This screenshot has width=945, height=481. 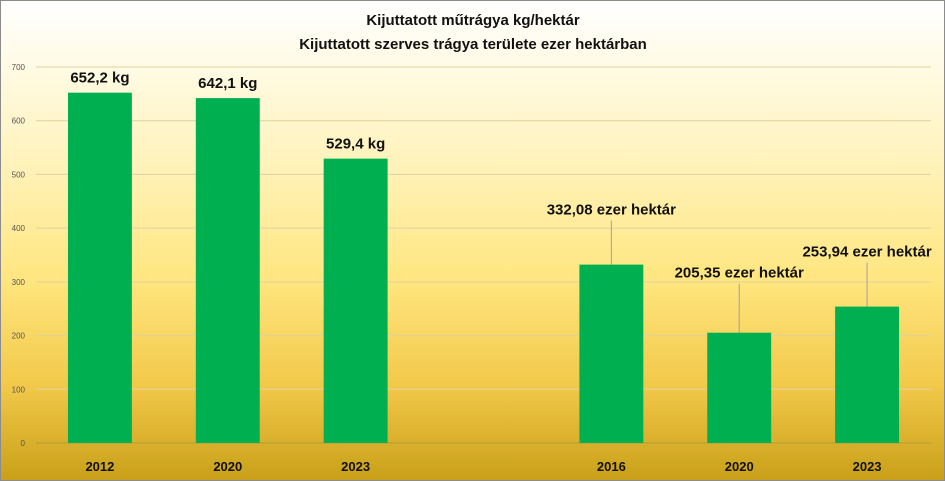 What do you see at coordinates (473, 20) in the screenshot?
I see `chart-title: Kijuttatott műtrágya kg/hektár` at bounding box center [473, 20].